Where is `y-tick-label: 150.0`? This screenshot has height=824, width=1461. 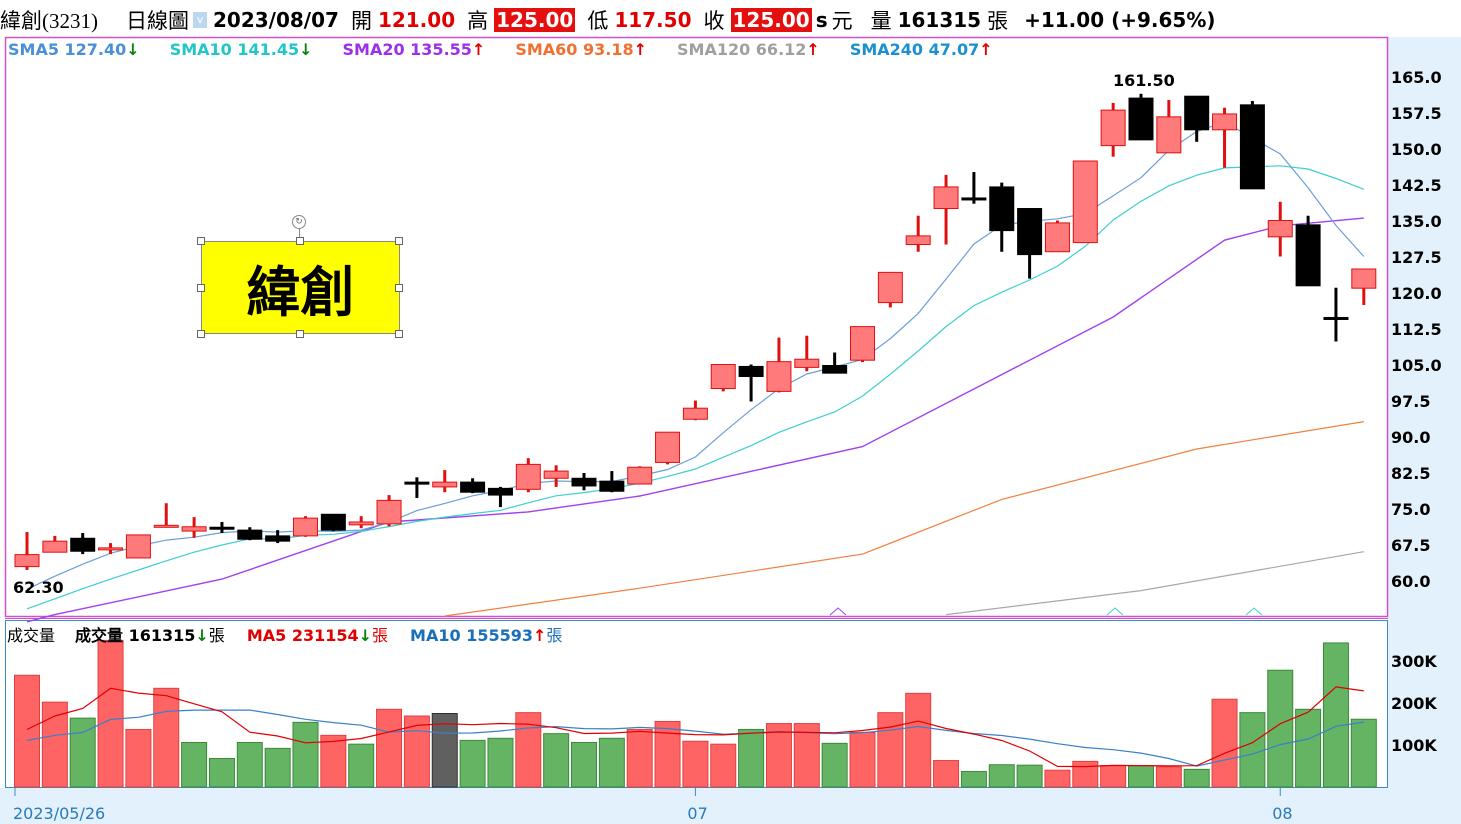 y-tick-label: 150.0 is located at coordinates (1416, 149).